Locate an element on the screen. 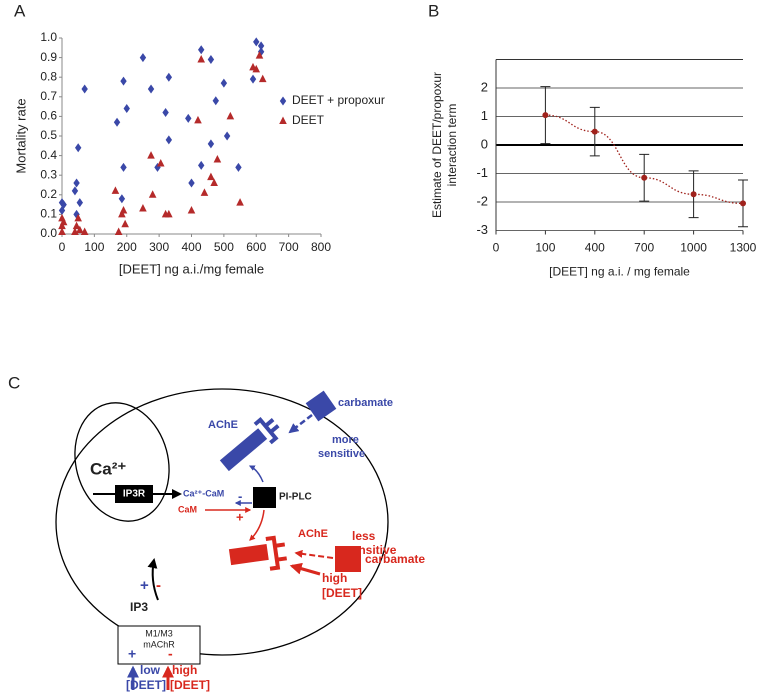  receptor-label: mAChR is located at coordinates (159, 644).